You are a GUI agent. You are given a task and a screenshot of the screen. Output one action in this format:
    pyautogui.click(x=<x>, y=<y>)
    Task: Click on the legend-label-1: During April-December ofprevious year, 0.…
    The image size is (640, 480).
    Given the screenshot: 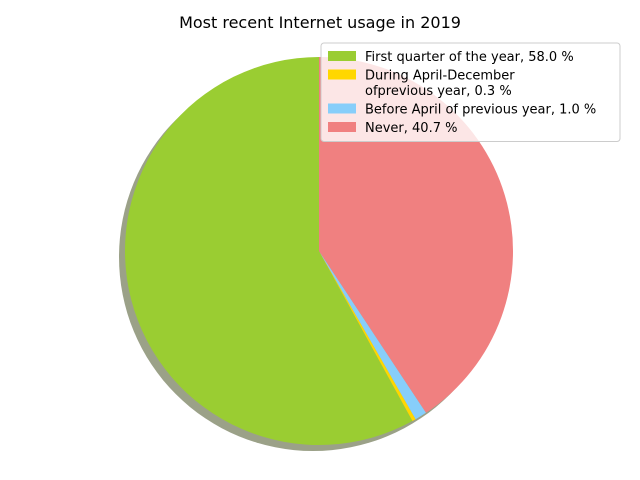 What is the action you would take?
    pyautogui.click(x=440, y=84)
    